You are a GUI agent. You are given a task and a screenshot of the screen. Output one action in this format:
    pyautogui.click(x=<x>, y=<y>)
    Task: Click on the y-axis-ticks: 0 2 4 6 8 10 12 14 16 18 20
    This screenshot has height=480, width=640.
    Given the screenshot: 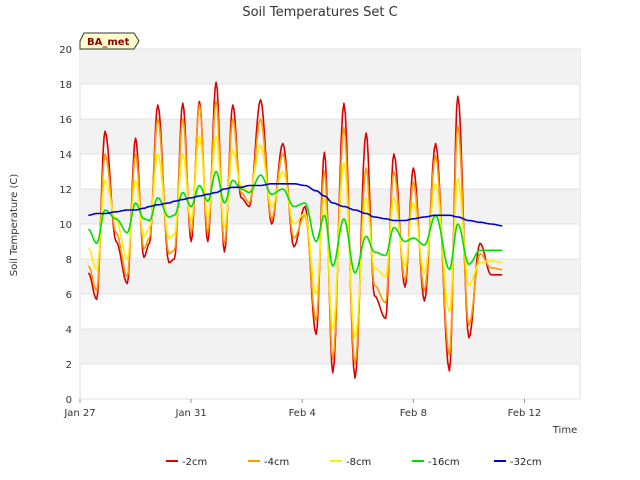 What is the action you would take?
    pyautogui.click(x=65, y=225)
    